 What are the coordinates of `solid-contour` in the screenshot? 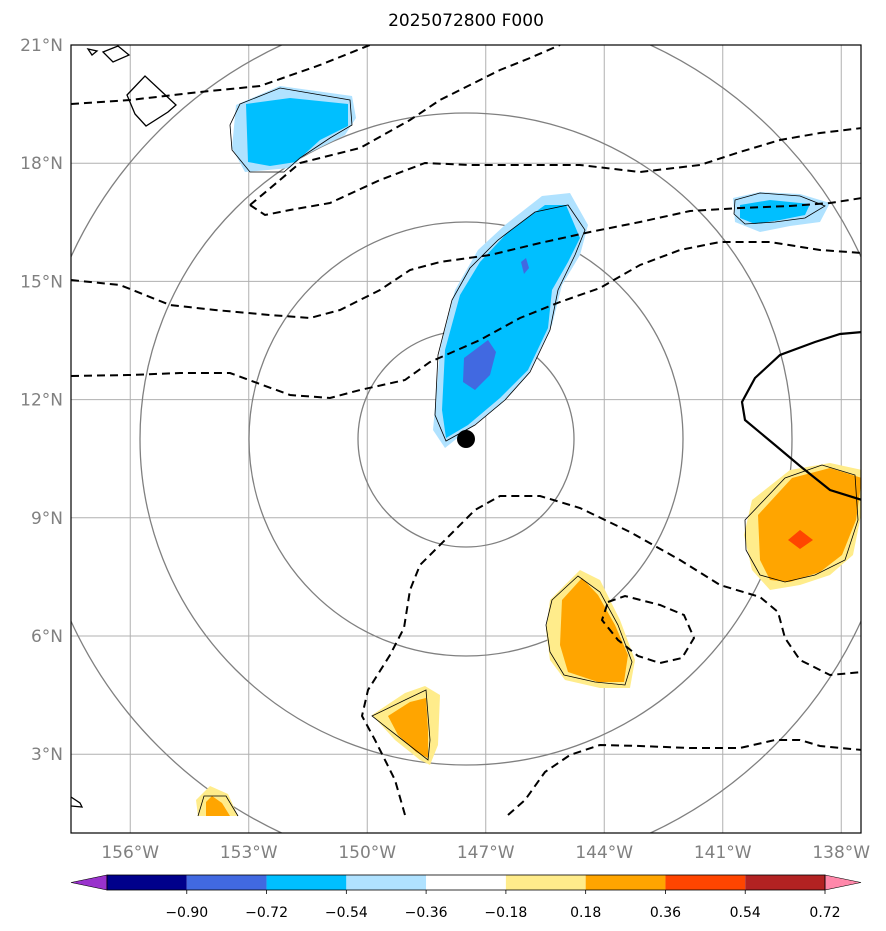 It's located at (800, 415).